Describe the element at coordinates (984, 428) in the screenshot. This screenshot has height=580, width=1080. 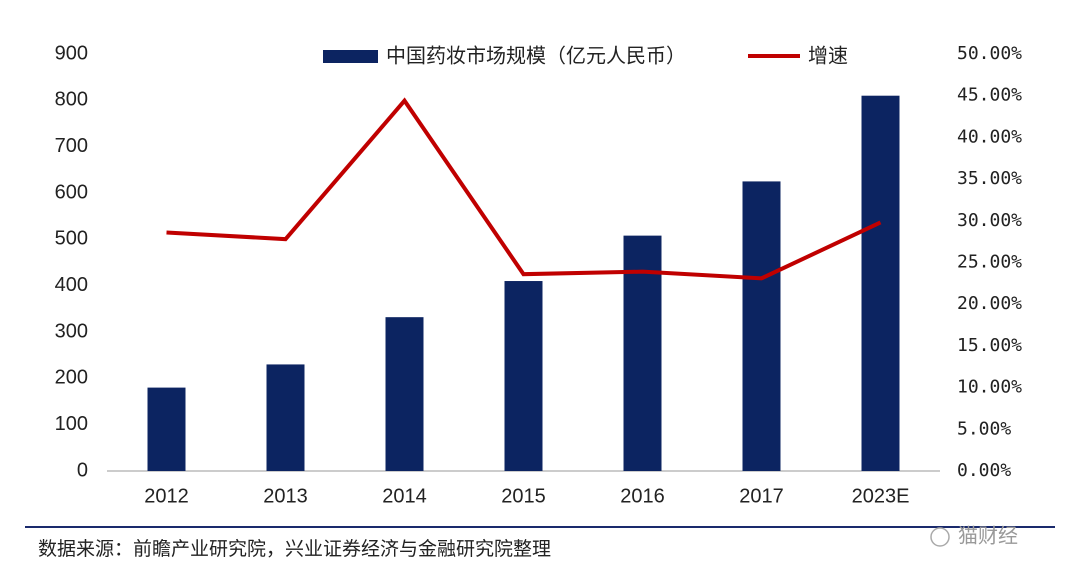
I see `y2-tick-label: 5.00%` at that location.